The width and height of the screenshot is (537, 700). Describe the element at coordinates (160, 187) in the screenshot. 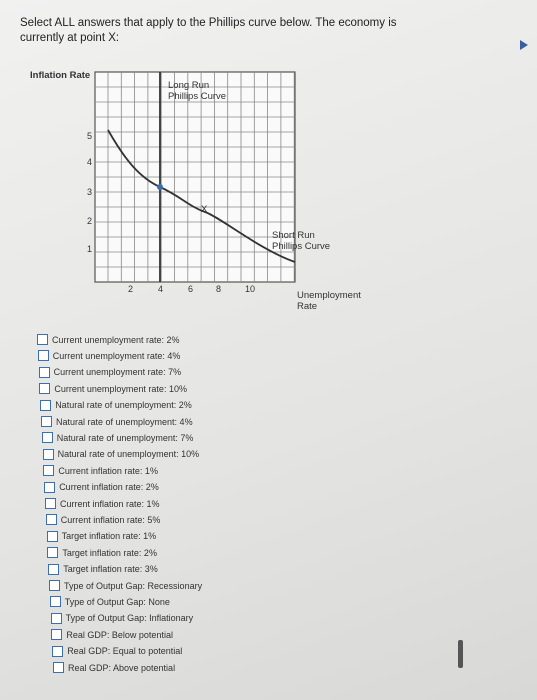

I see `point-dot` at that location.